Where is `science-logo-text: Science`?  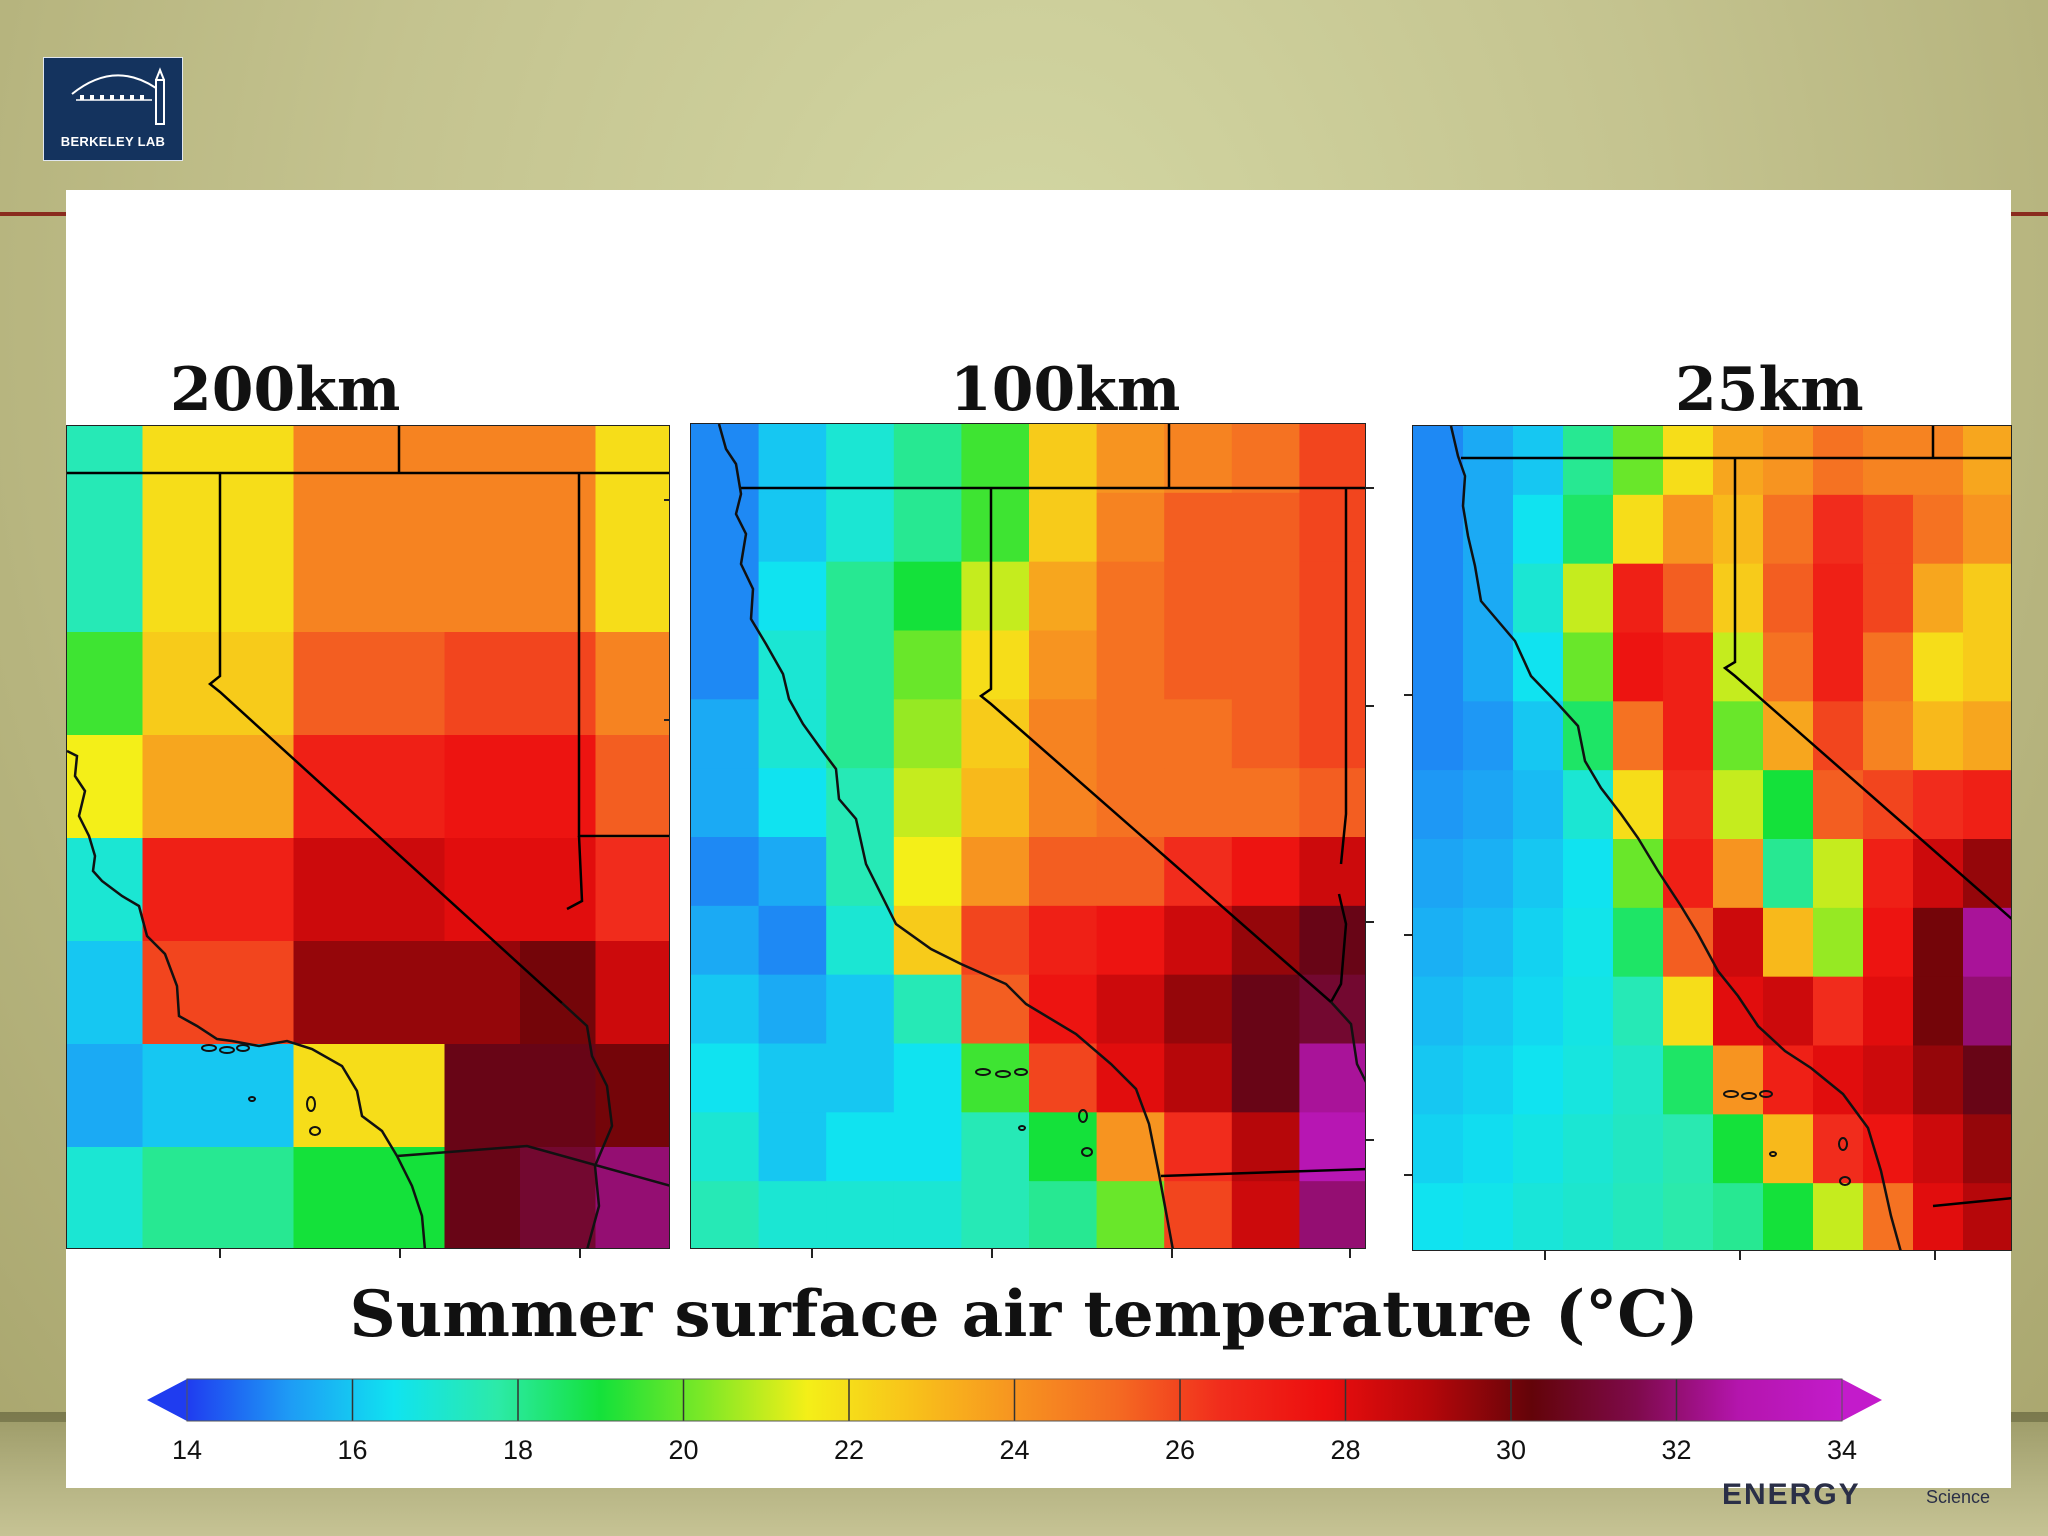 science-logo-text: Science is located at coordinates (1958, 1497).